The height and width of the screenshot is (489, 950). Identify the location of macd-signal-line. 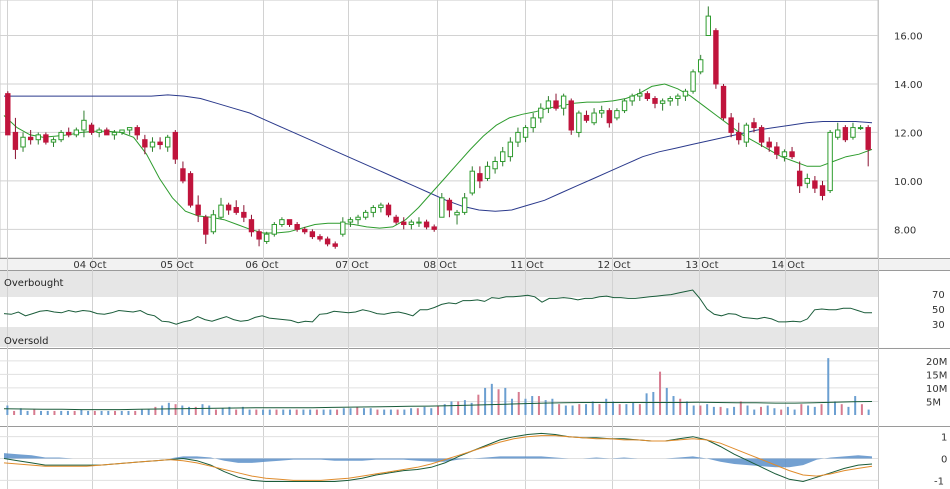
(438, 458).